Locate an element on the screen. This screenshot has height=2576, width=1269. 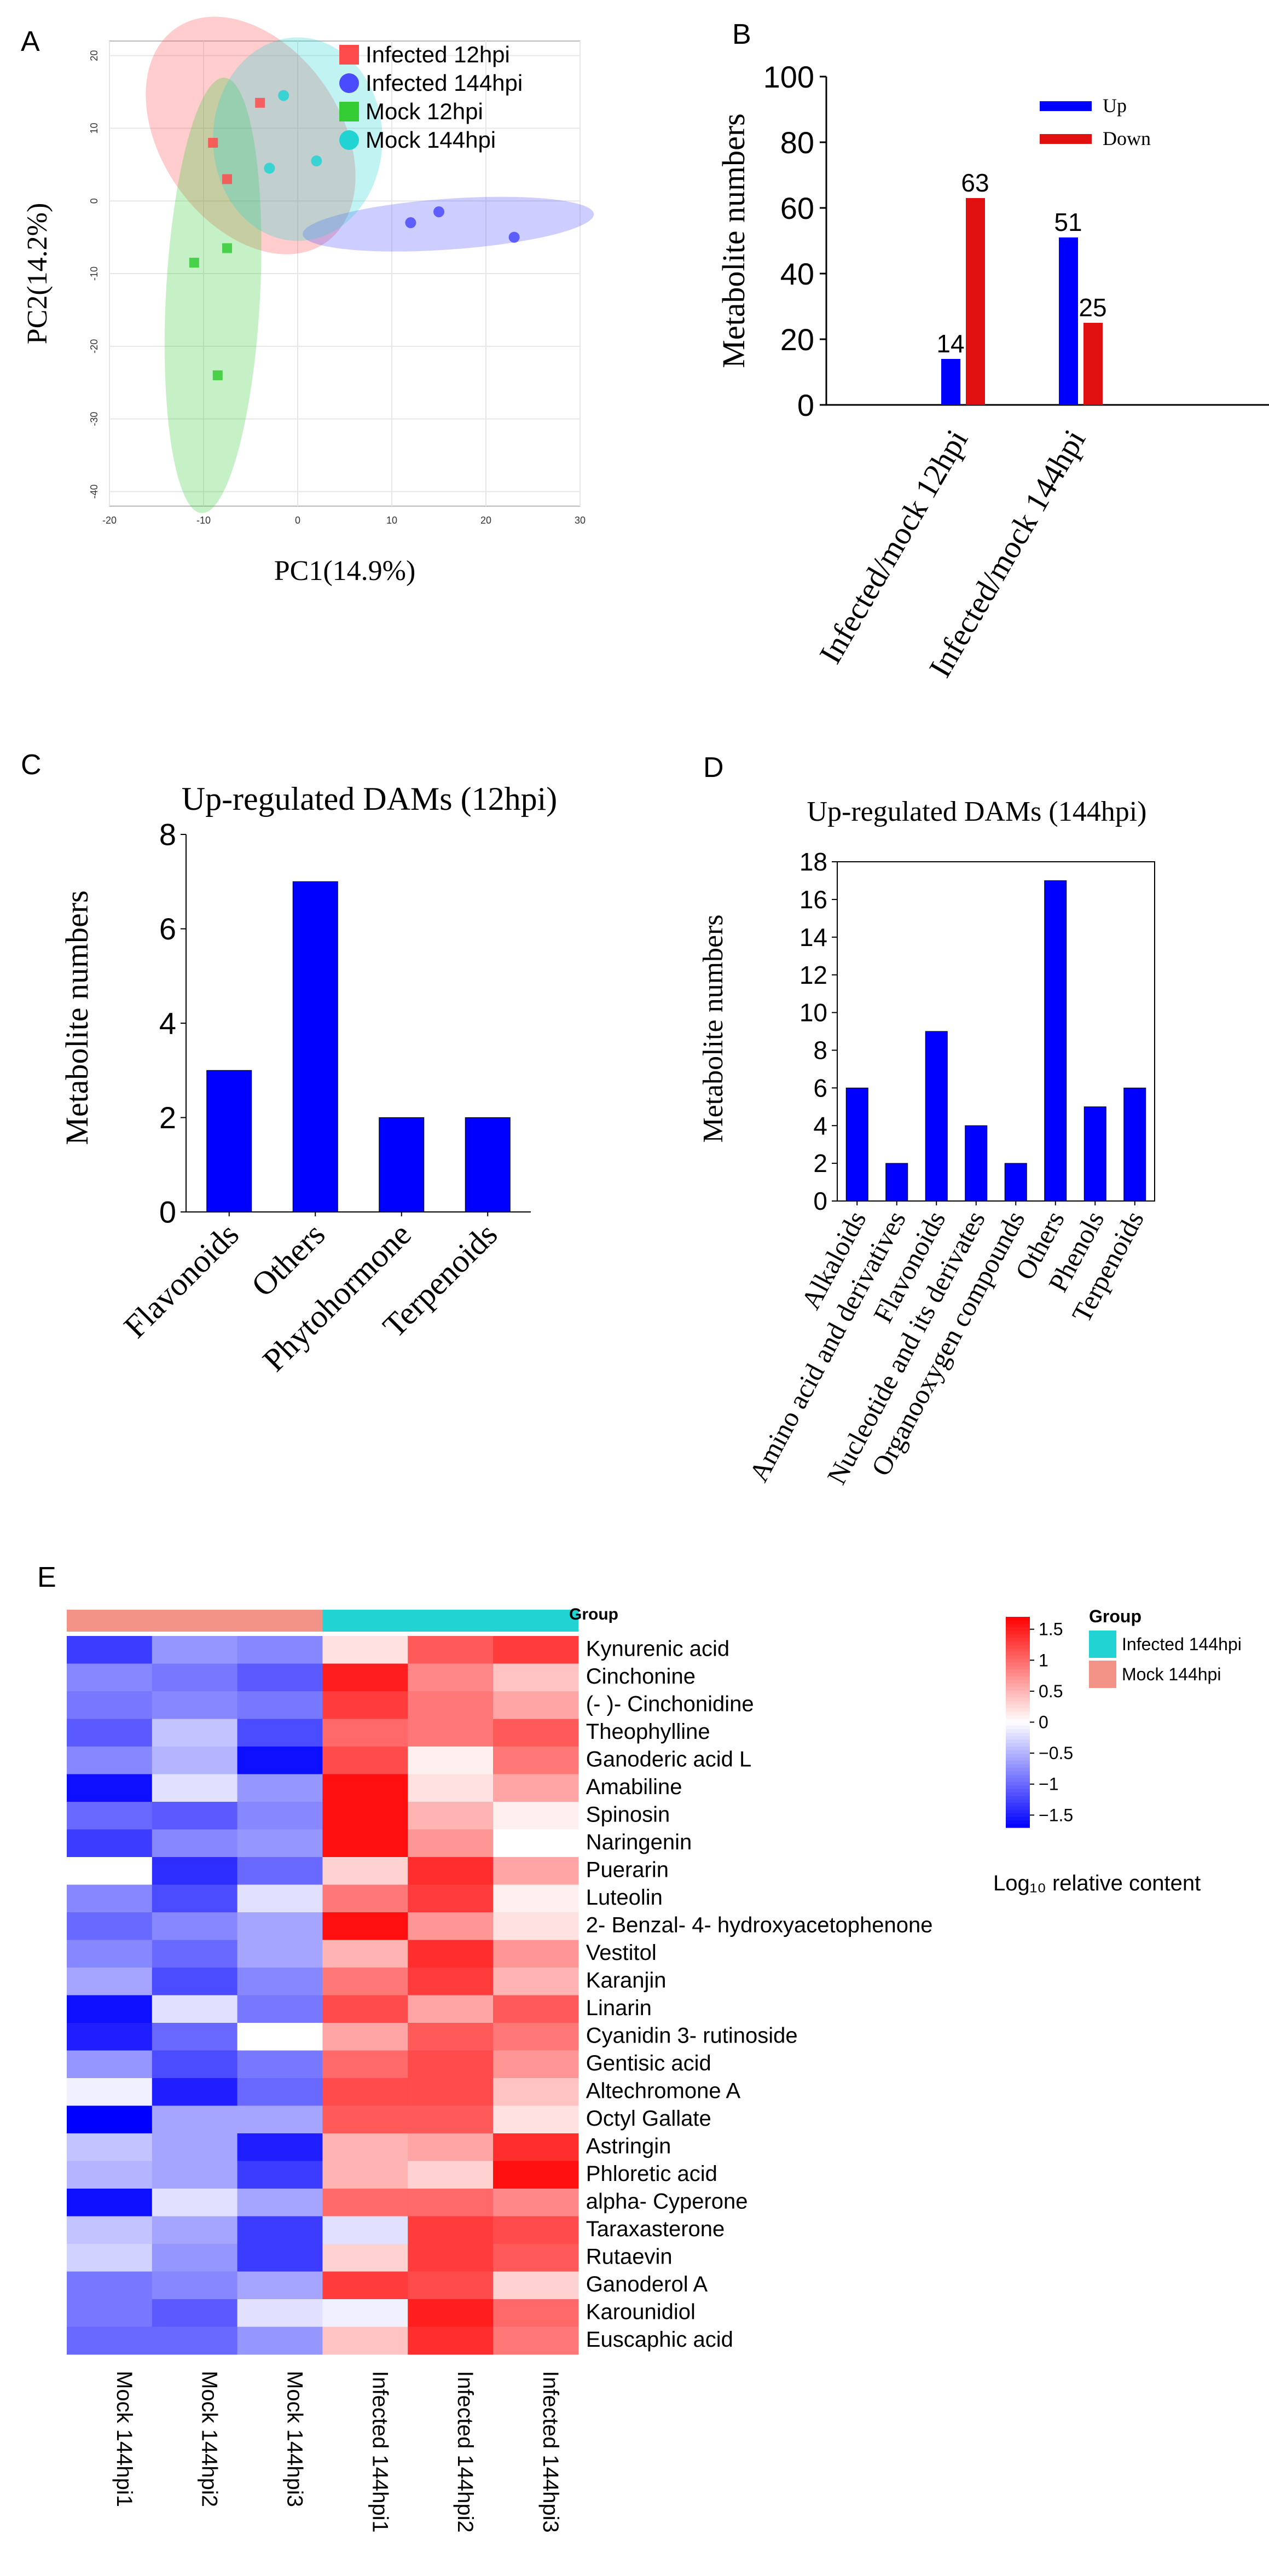
c-y-tick-label: 8 is located at coordinates (167, 835).